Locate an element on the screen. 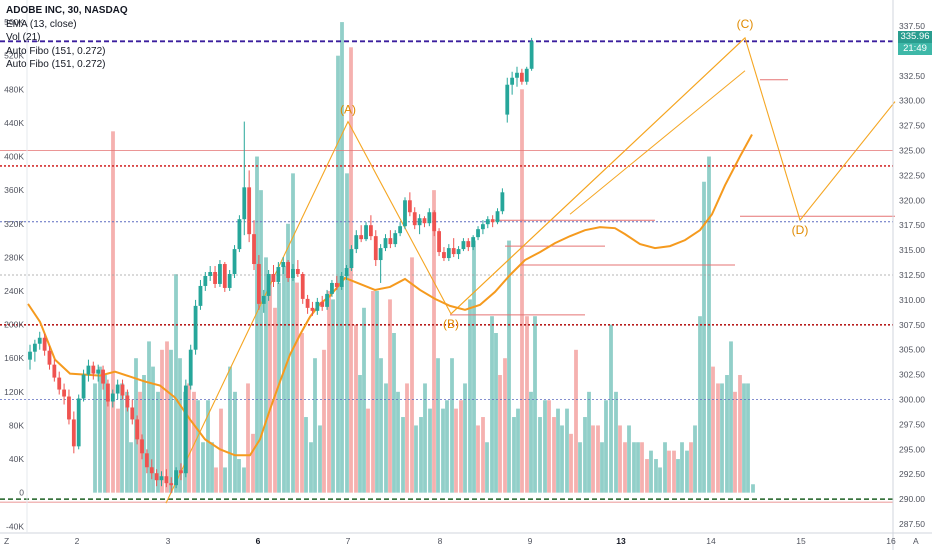 The width and height of the screenshot is (932, 550). volume-tick-label: 440K is located at coordinates (14, 123).